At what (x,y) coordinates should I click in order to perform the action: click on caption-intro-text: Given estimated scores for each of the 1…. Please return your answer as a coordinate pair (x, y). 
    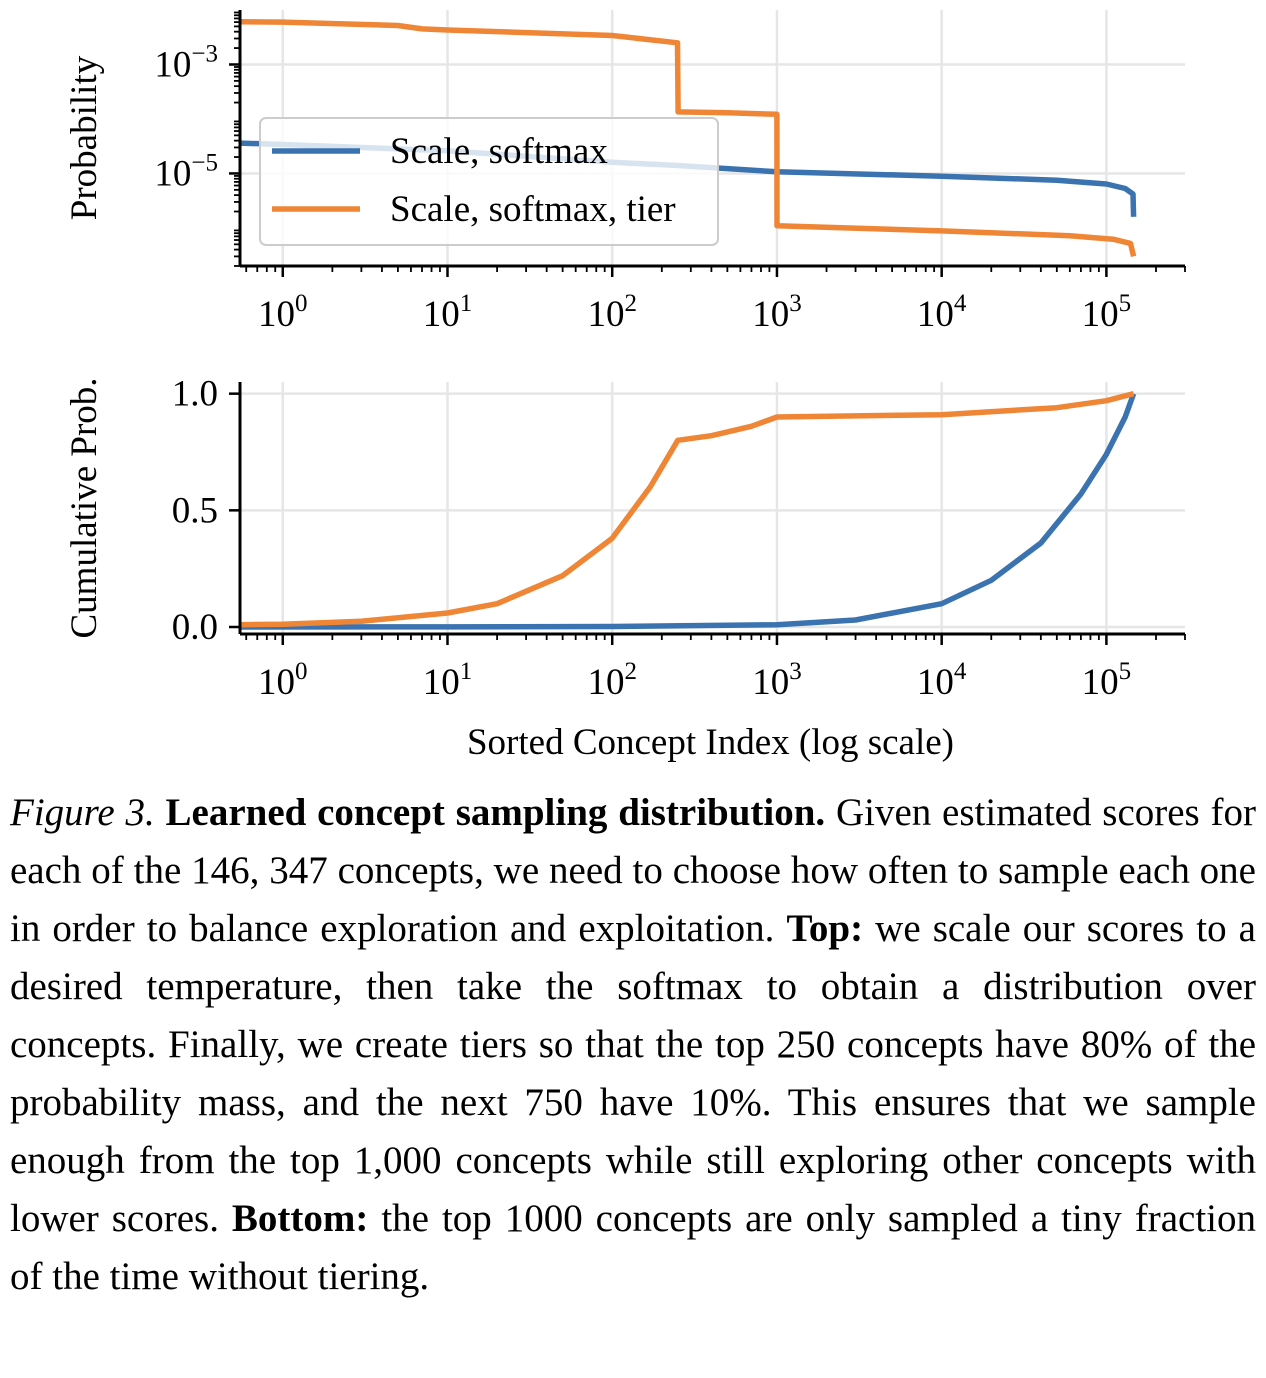
    Looking at the image, I should click on (633, 870).